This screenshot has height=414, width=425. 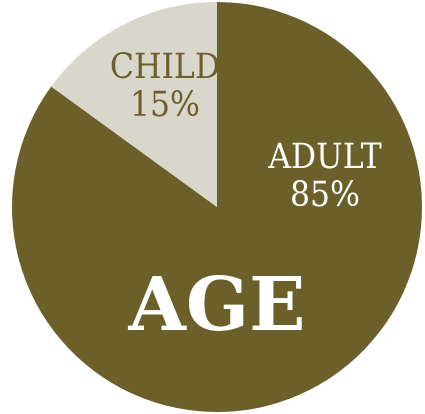 What do you see at coordinates (325, 195) in the screenshot?
I see `slice-value-label-adult: 85%` at bounding box center [325, 195].